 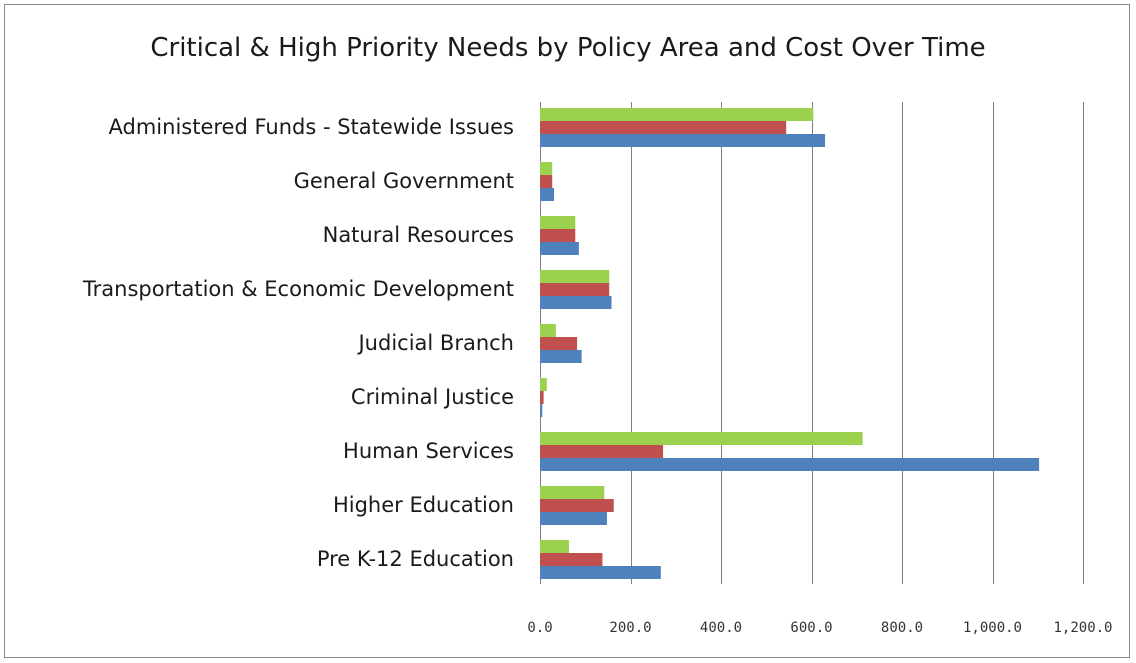 I want to click on bar-s1-c4, so click(x=559, y=343).